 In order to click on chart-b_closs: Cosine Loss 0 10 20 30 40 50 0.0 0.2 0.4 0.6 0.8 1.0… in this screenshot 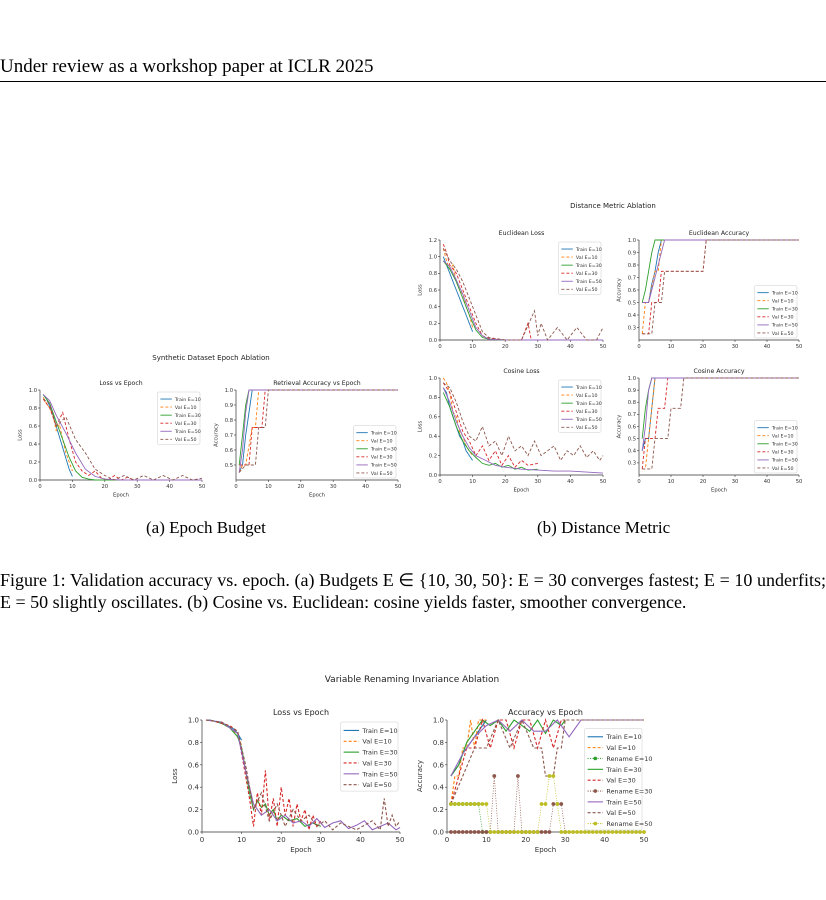, I will do `click(511, 430)`.